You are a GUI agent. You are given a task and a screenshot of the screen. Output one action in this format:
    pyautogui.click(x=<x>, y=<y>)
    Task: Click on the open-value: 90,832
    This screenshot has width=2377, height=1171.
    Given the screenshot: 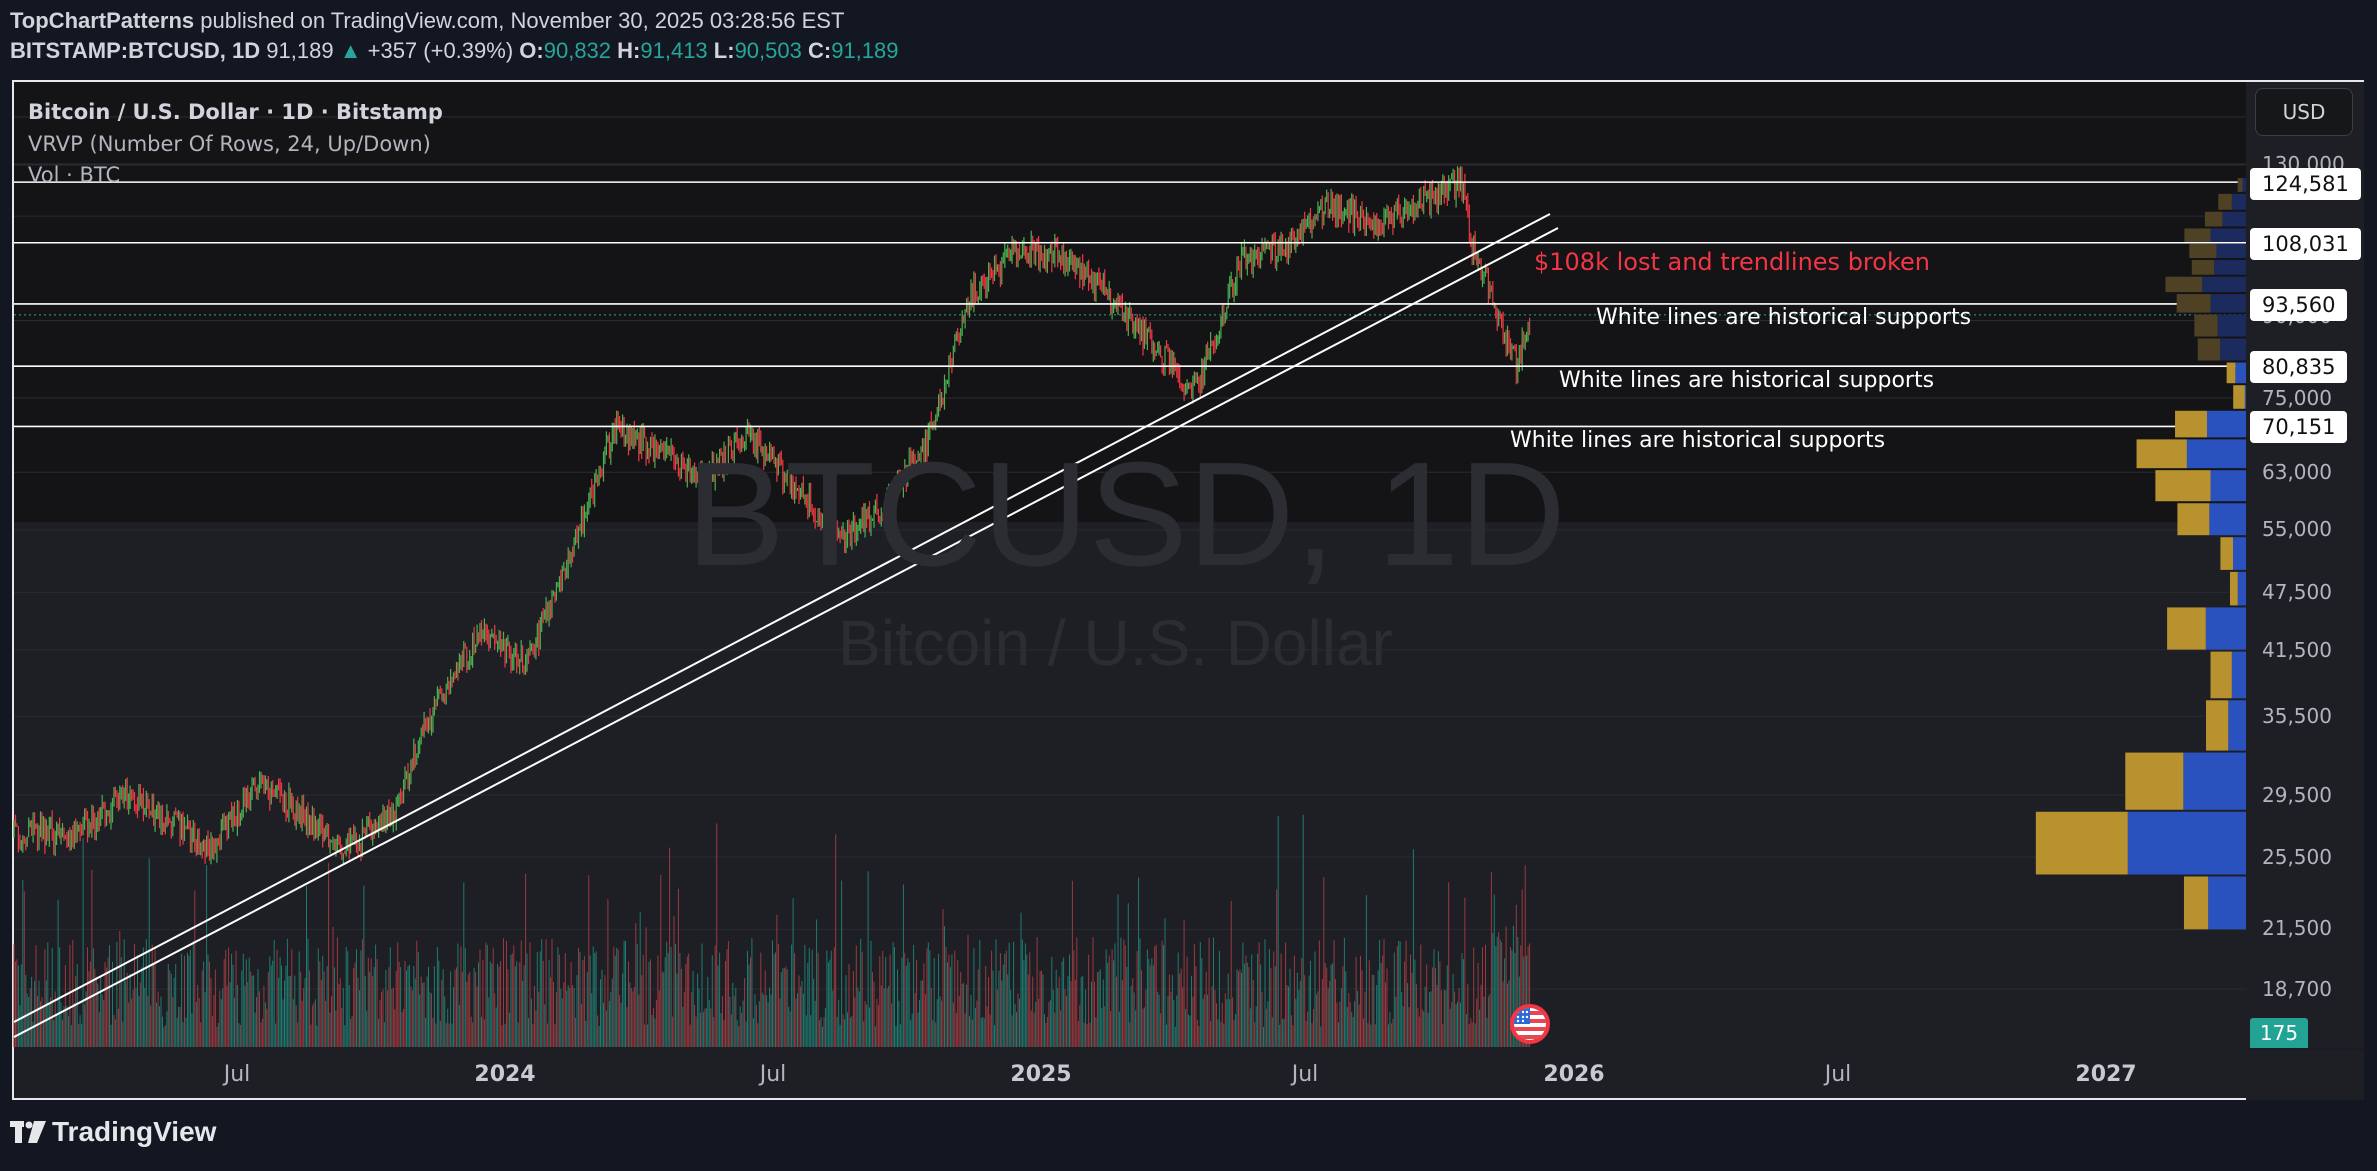 What is the action you would take?
    pyautogui.click(x=577, y=50)
    